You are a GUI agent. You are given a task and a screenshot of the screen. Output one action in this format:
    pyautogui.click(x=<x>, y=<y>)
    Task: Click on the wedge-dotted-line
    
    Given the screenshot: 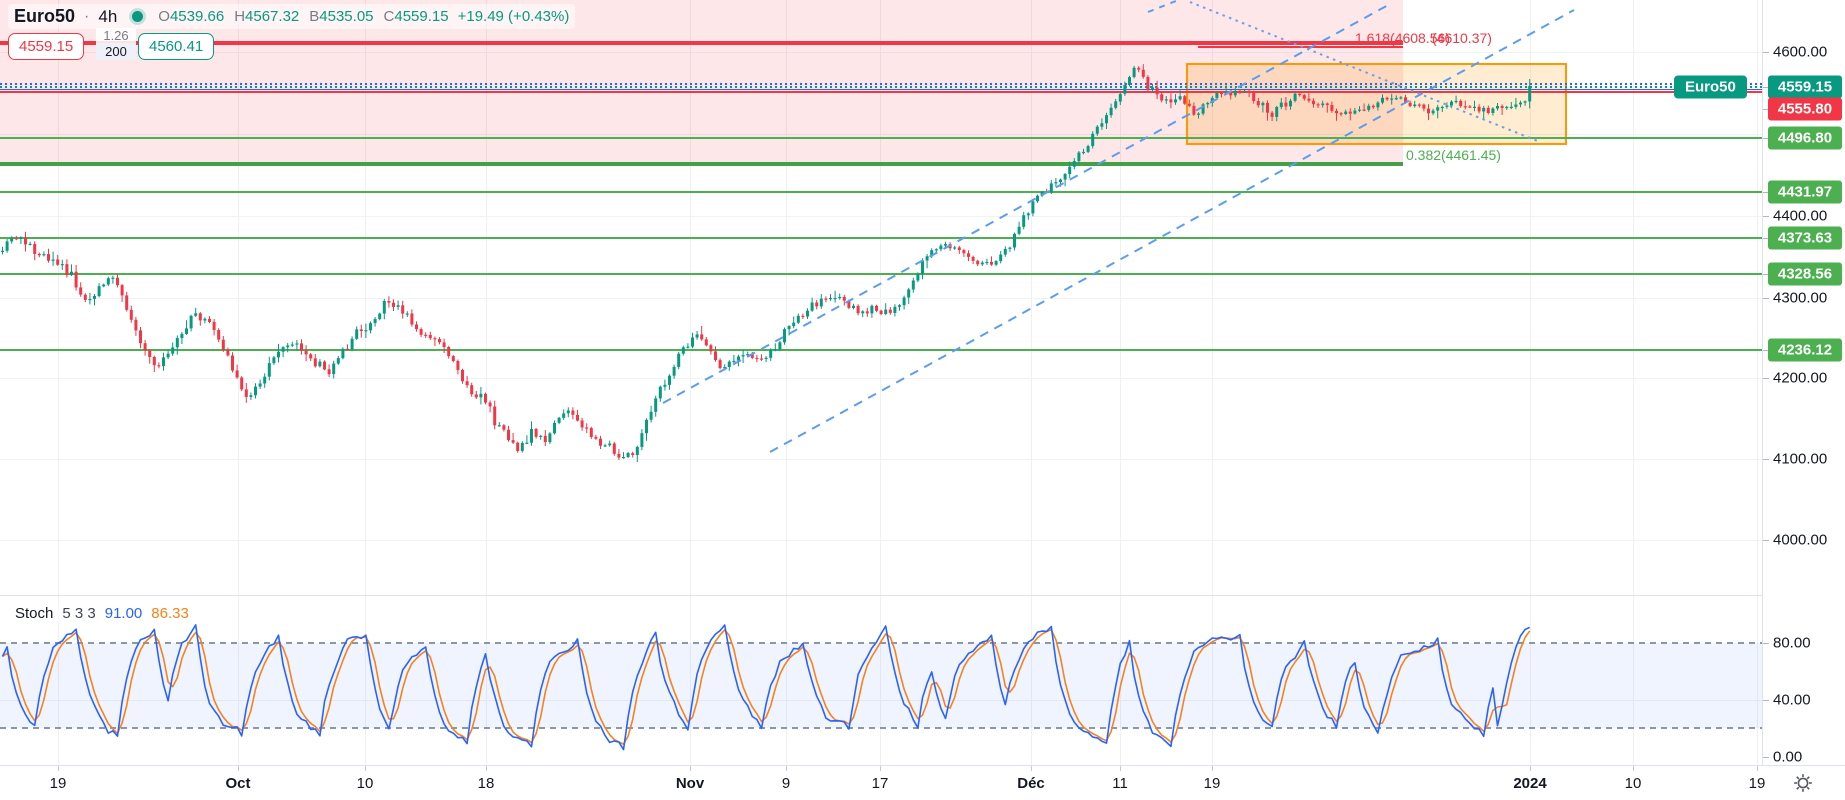 What is the action you would take?
    pyautogui.click(x=1365, y=72)
    